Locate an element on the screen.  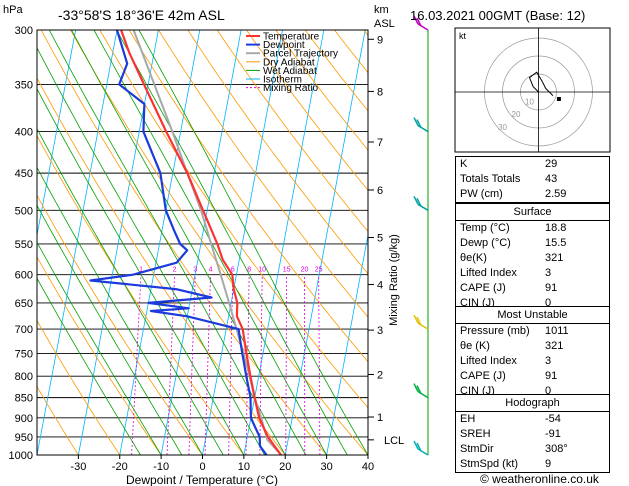
unstable-row: Lifted Index 3 is located at coordinates (506, 361).